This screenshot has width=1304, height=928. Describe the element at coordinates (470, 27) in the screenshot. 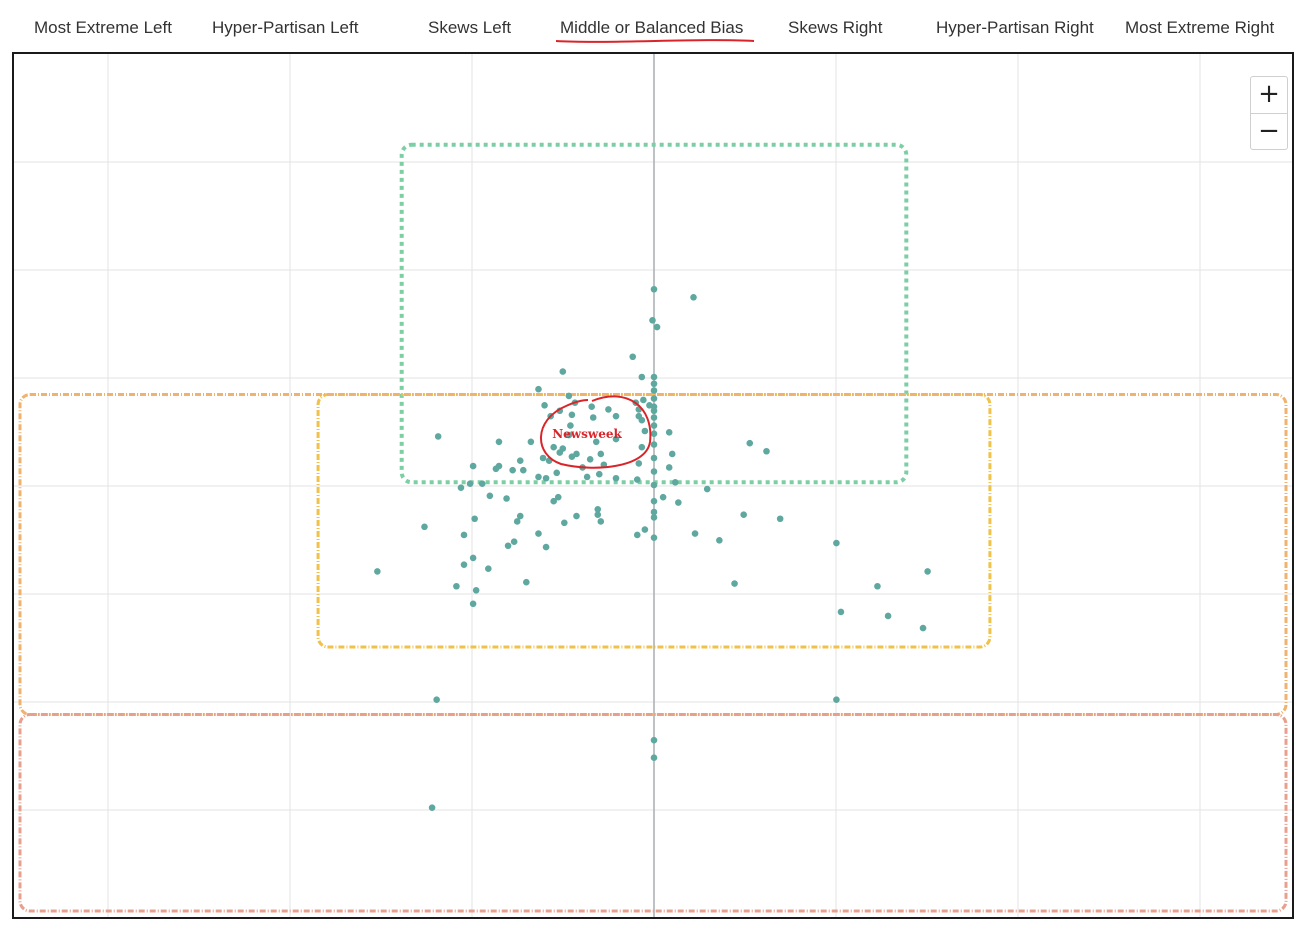

I see `column-skews-left: Skews Left` at that location.